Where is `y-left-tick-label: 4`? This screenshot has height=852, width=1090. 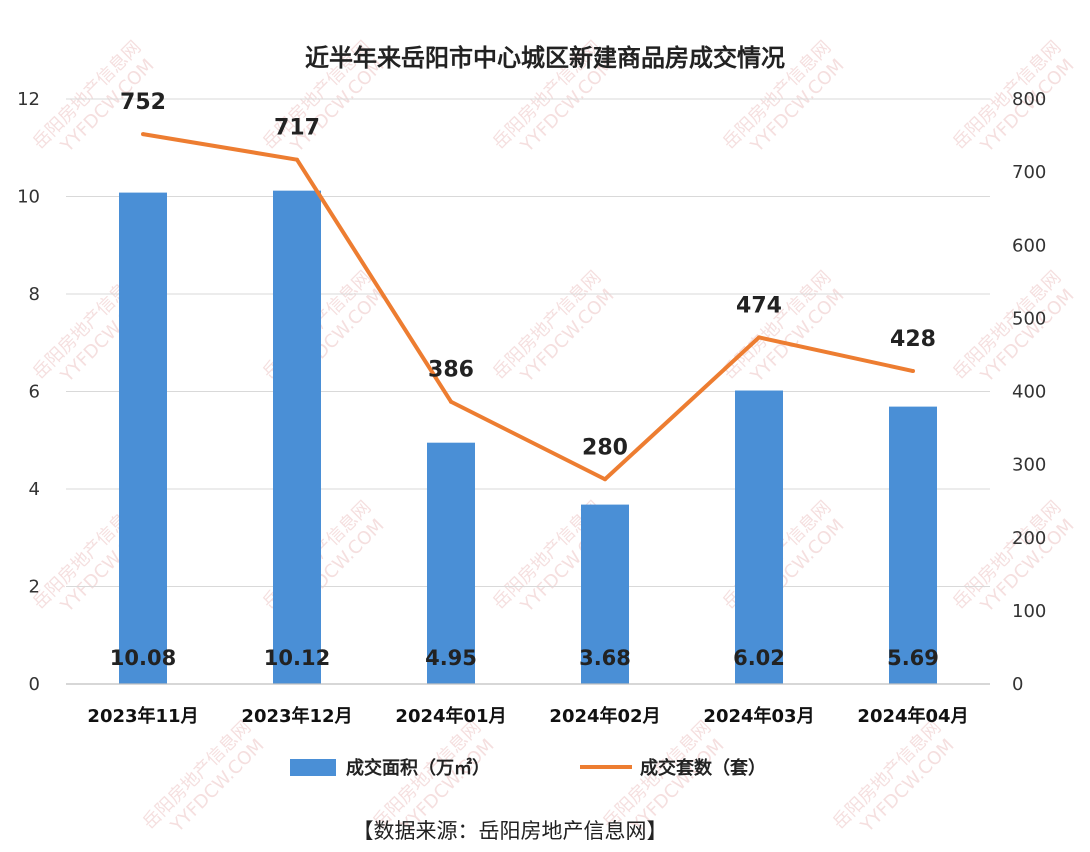 y-left-tick-label: 4 is located at coordinates (34, 489).